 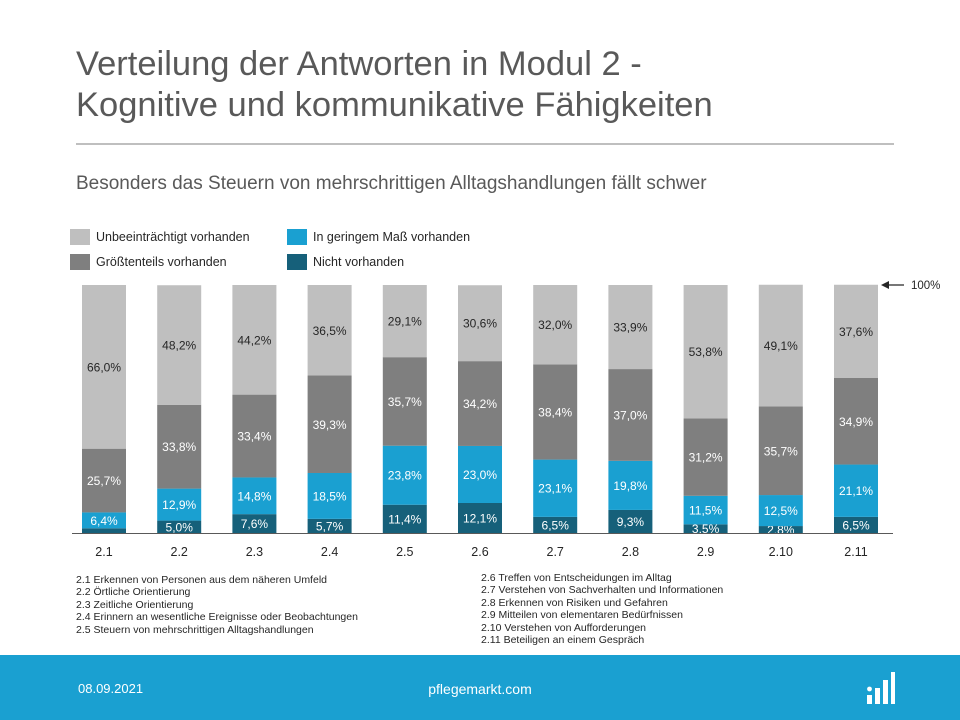 What do you see at coordinates (631, 522) in the screenshot?
I see `data-label: 9,3%` at bounding box center [631, 522].